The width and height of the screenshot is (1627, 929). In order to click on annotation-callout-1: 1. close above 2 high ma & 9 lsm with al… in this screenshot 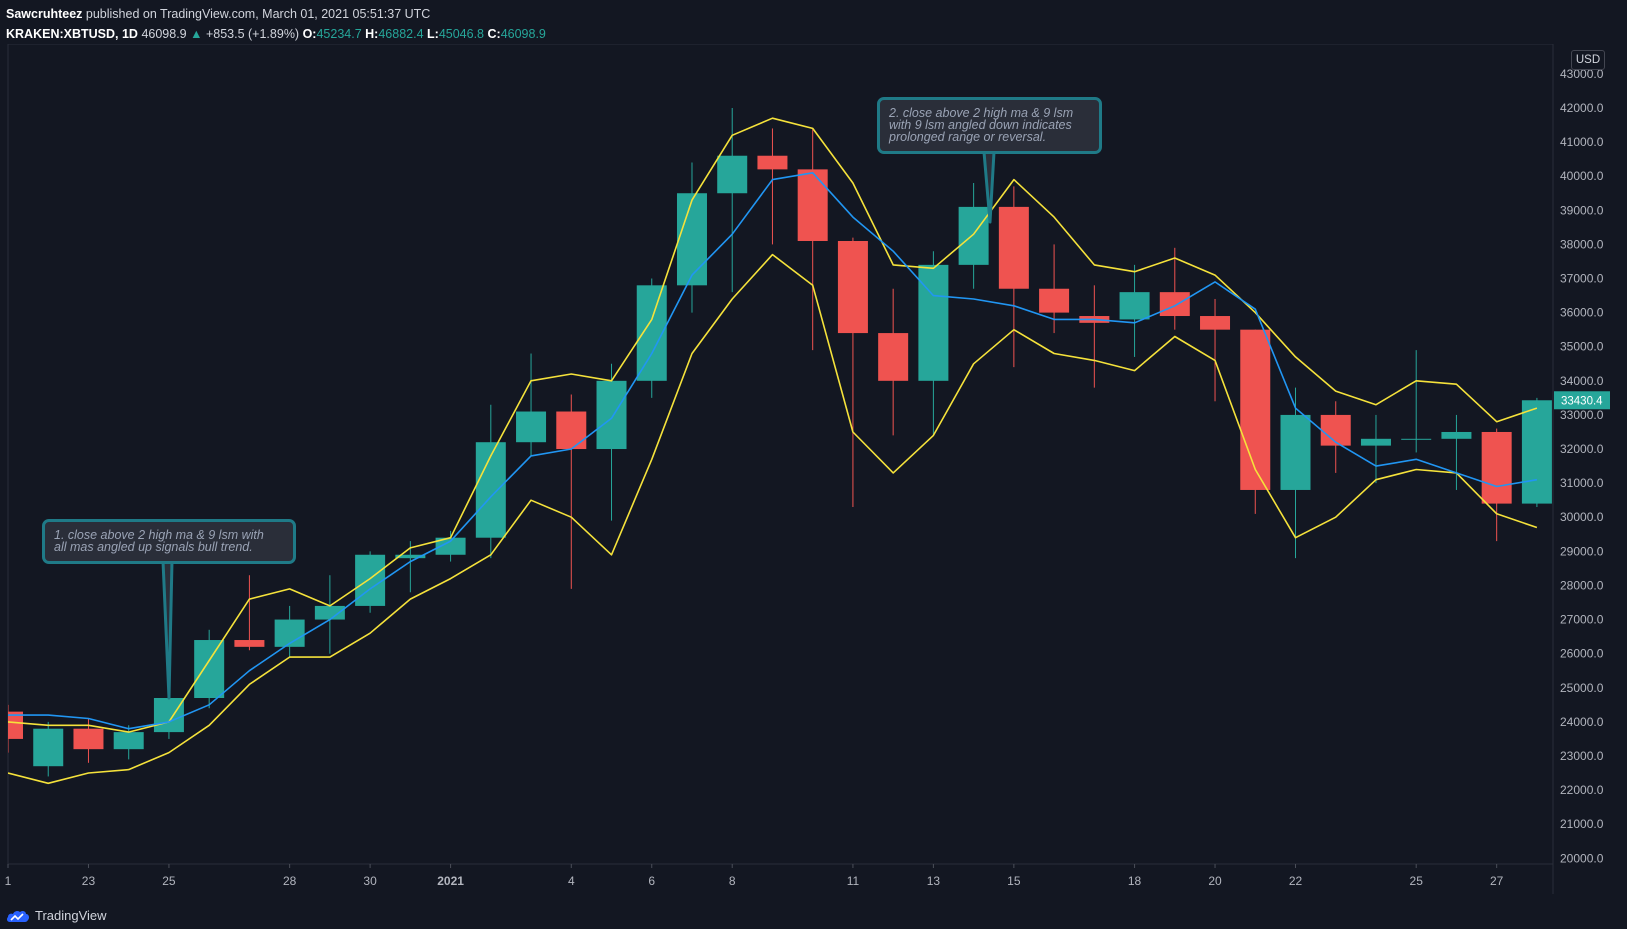, I will do `click(169, 541)`.